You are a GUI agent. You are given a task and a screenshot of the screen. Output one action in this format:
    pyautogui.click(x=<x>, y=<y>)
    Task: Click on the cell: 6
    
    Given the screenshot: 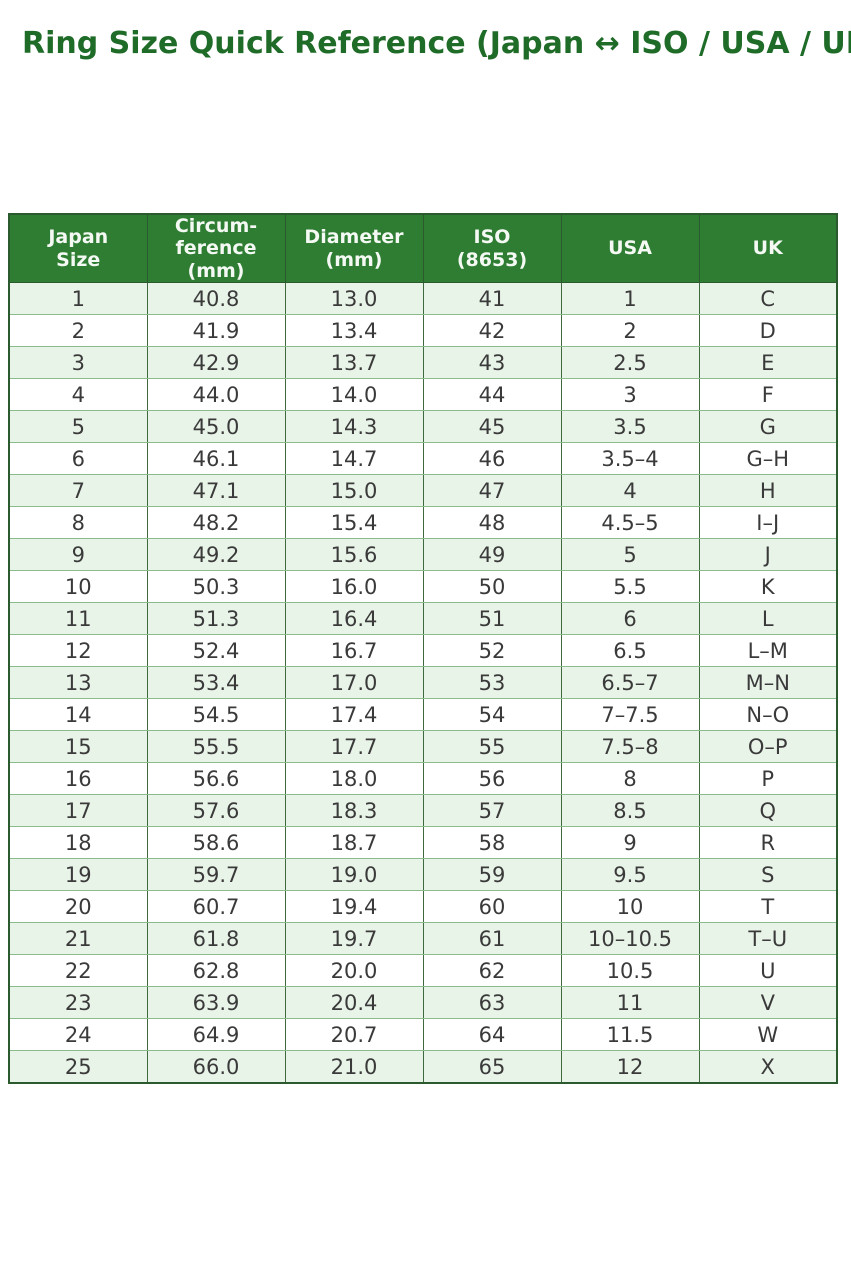 What is the action you would take?
    pyautogui.click(x=78, y=459)
    